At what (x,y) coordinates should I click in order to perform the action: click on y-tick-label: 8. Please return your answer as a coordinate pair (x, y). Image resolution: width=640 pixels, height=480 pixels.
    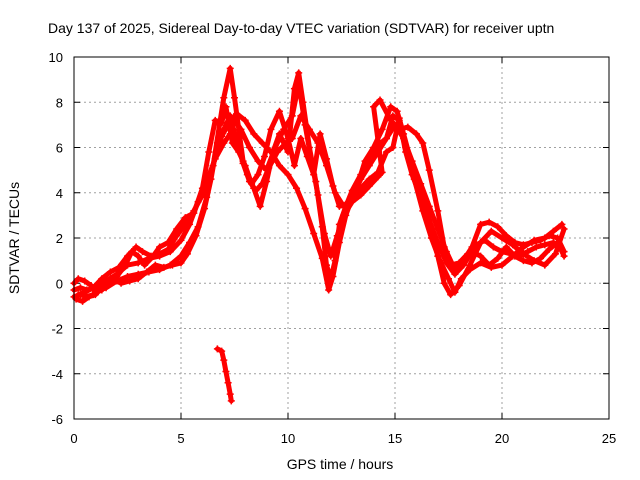
    Looking at the image, I should click on (59, 102).